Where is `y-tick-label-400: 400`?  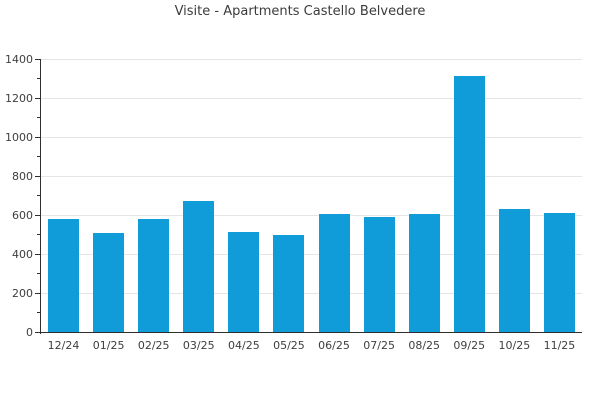 y-tick-label-400: 400 is located at coordinates (22, 254).